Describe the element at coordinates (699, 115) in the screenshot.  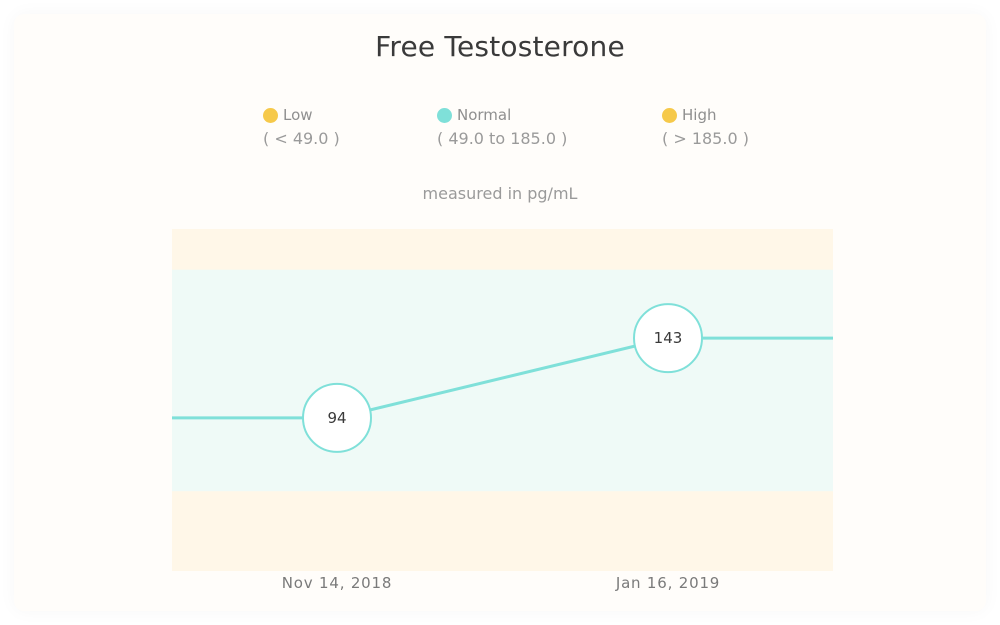
I see `legend-label: High` at that location.